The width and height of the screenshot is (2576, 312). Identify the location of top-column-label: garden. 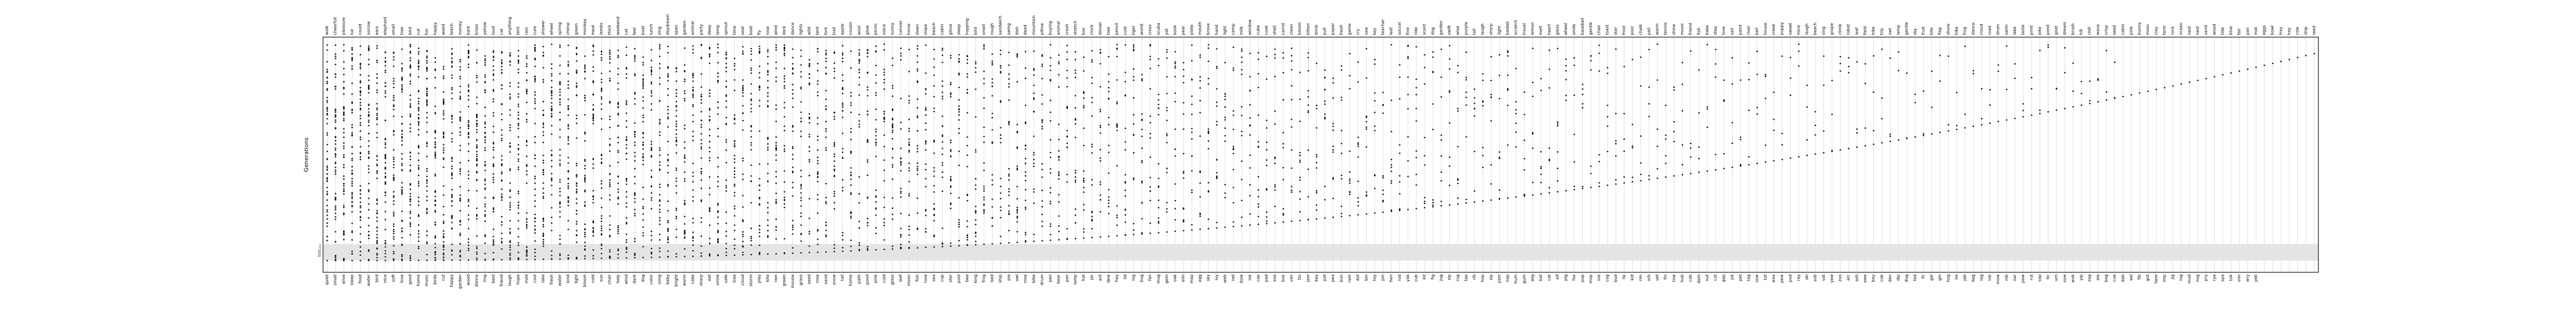
(684, 28).